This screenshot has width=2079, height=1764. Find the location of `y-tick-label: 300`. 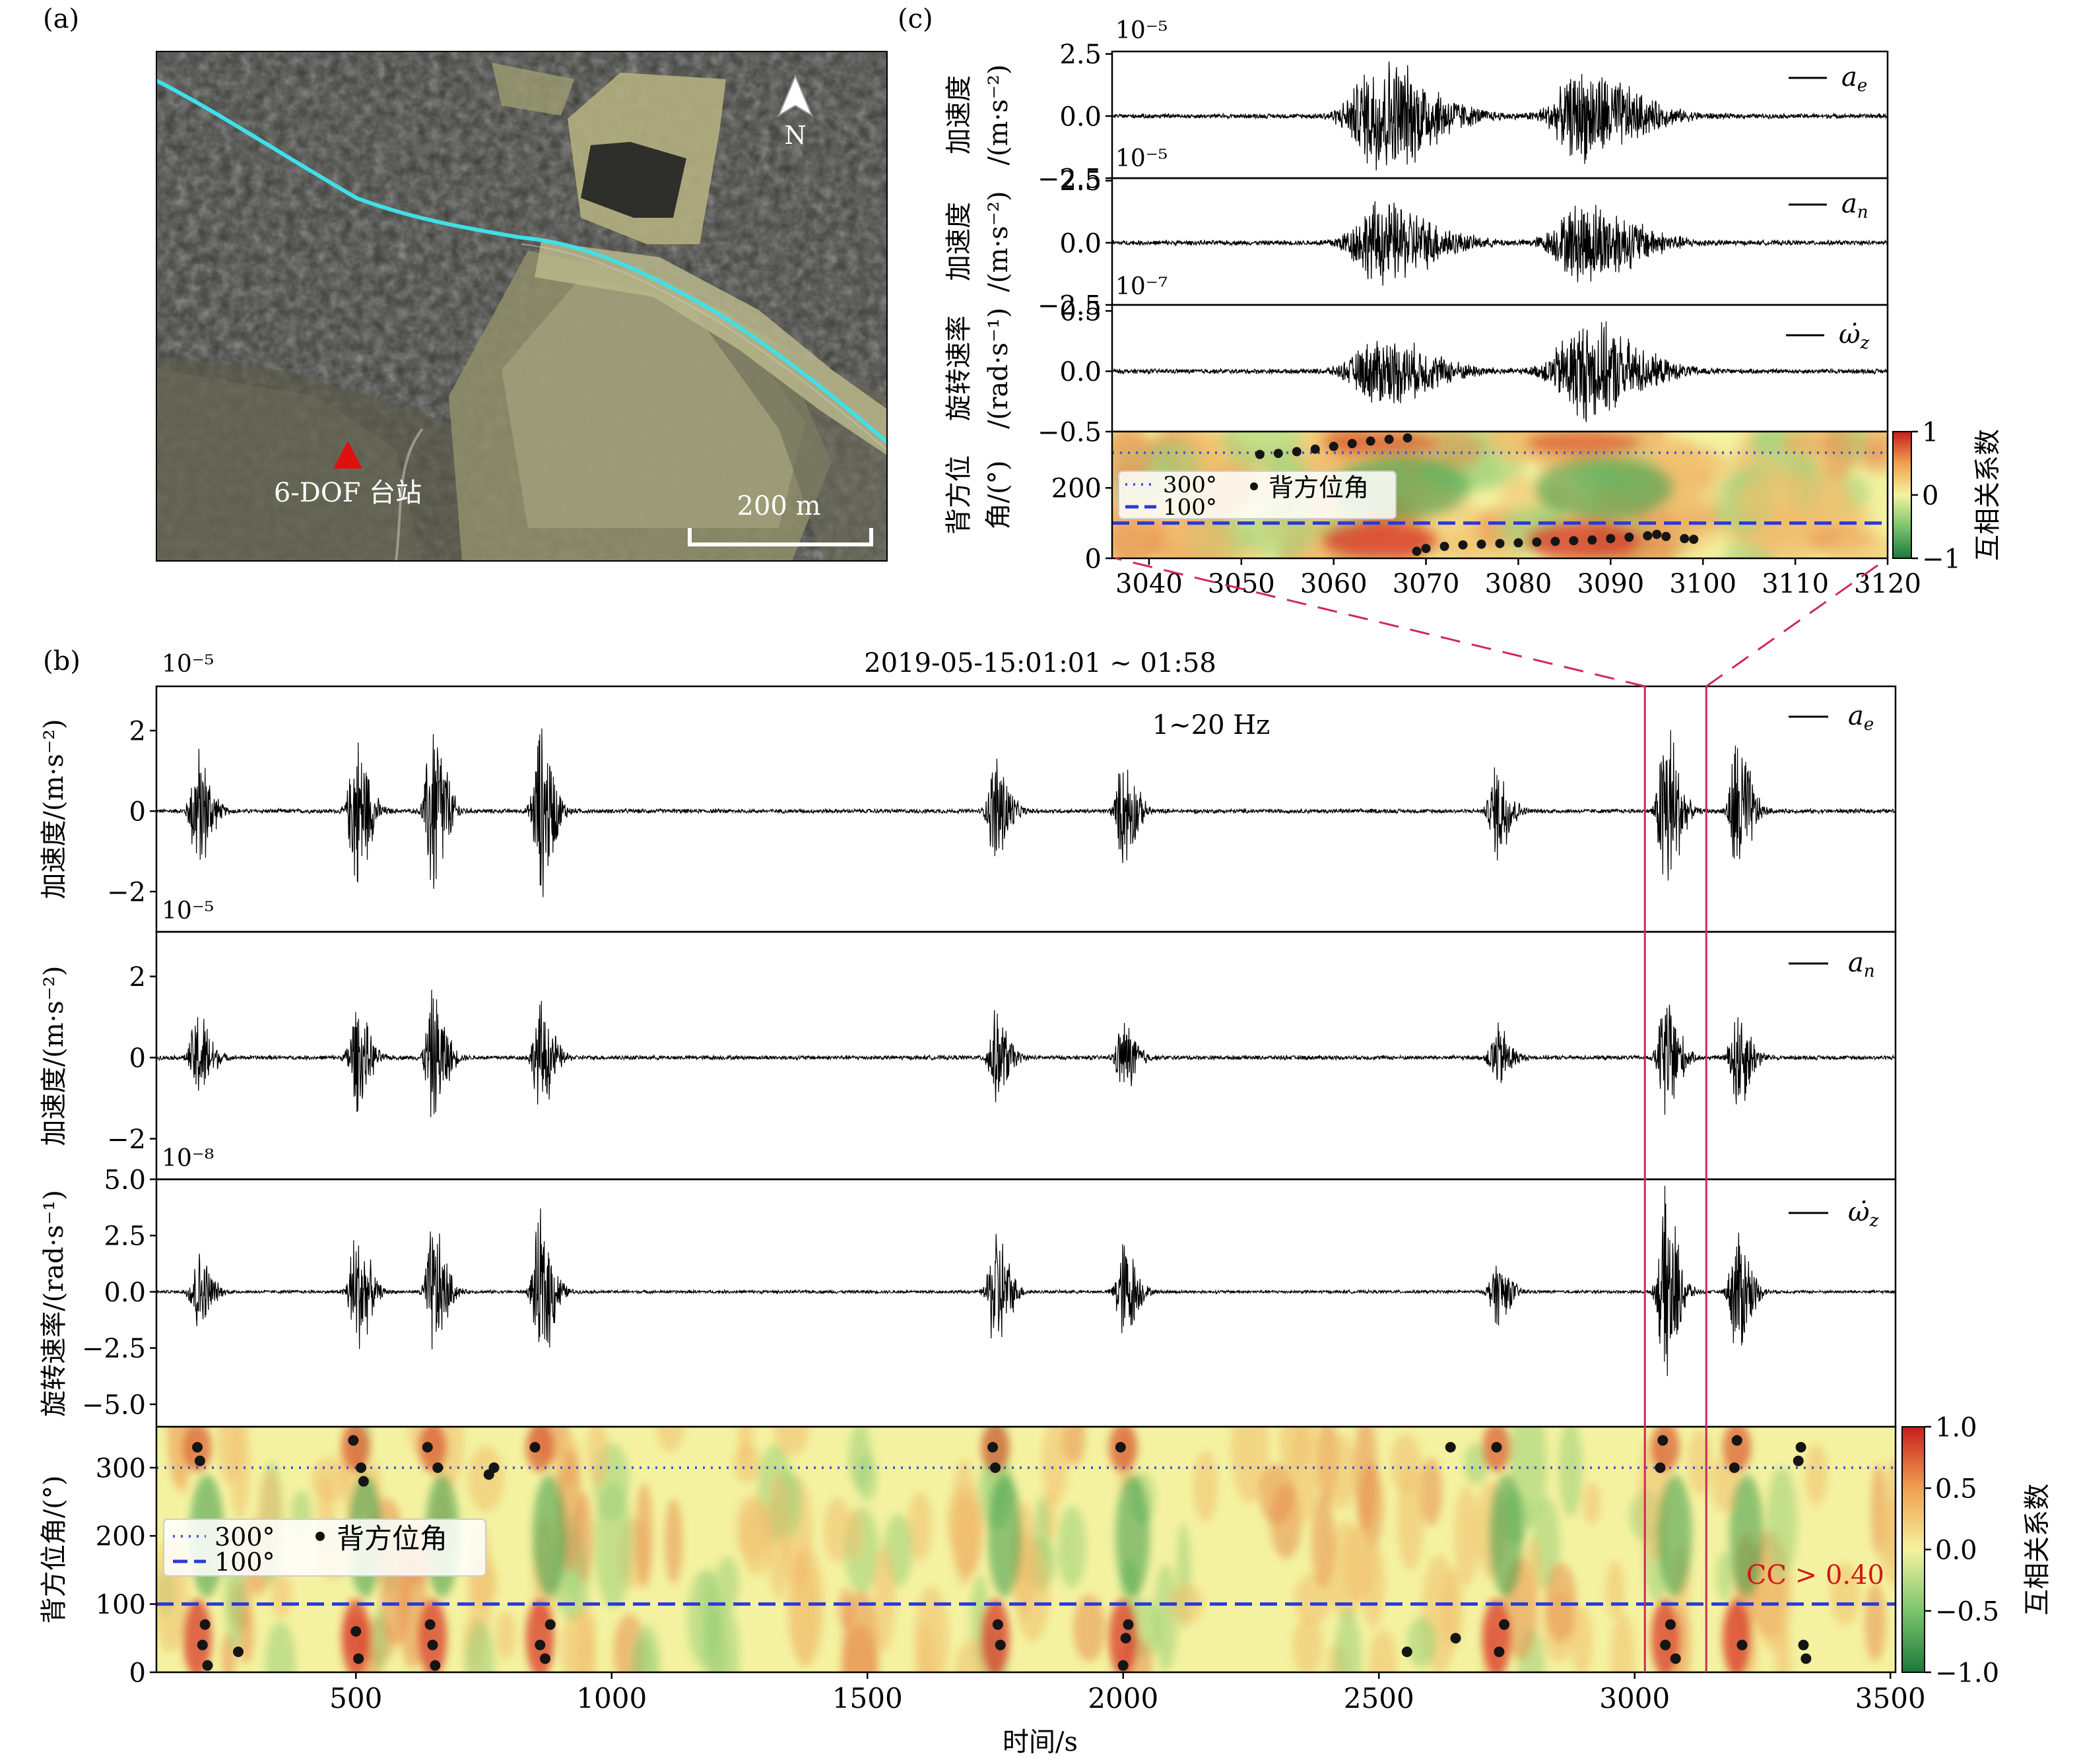

y-tick-label: 300 is located at coordinates (121, 1469).